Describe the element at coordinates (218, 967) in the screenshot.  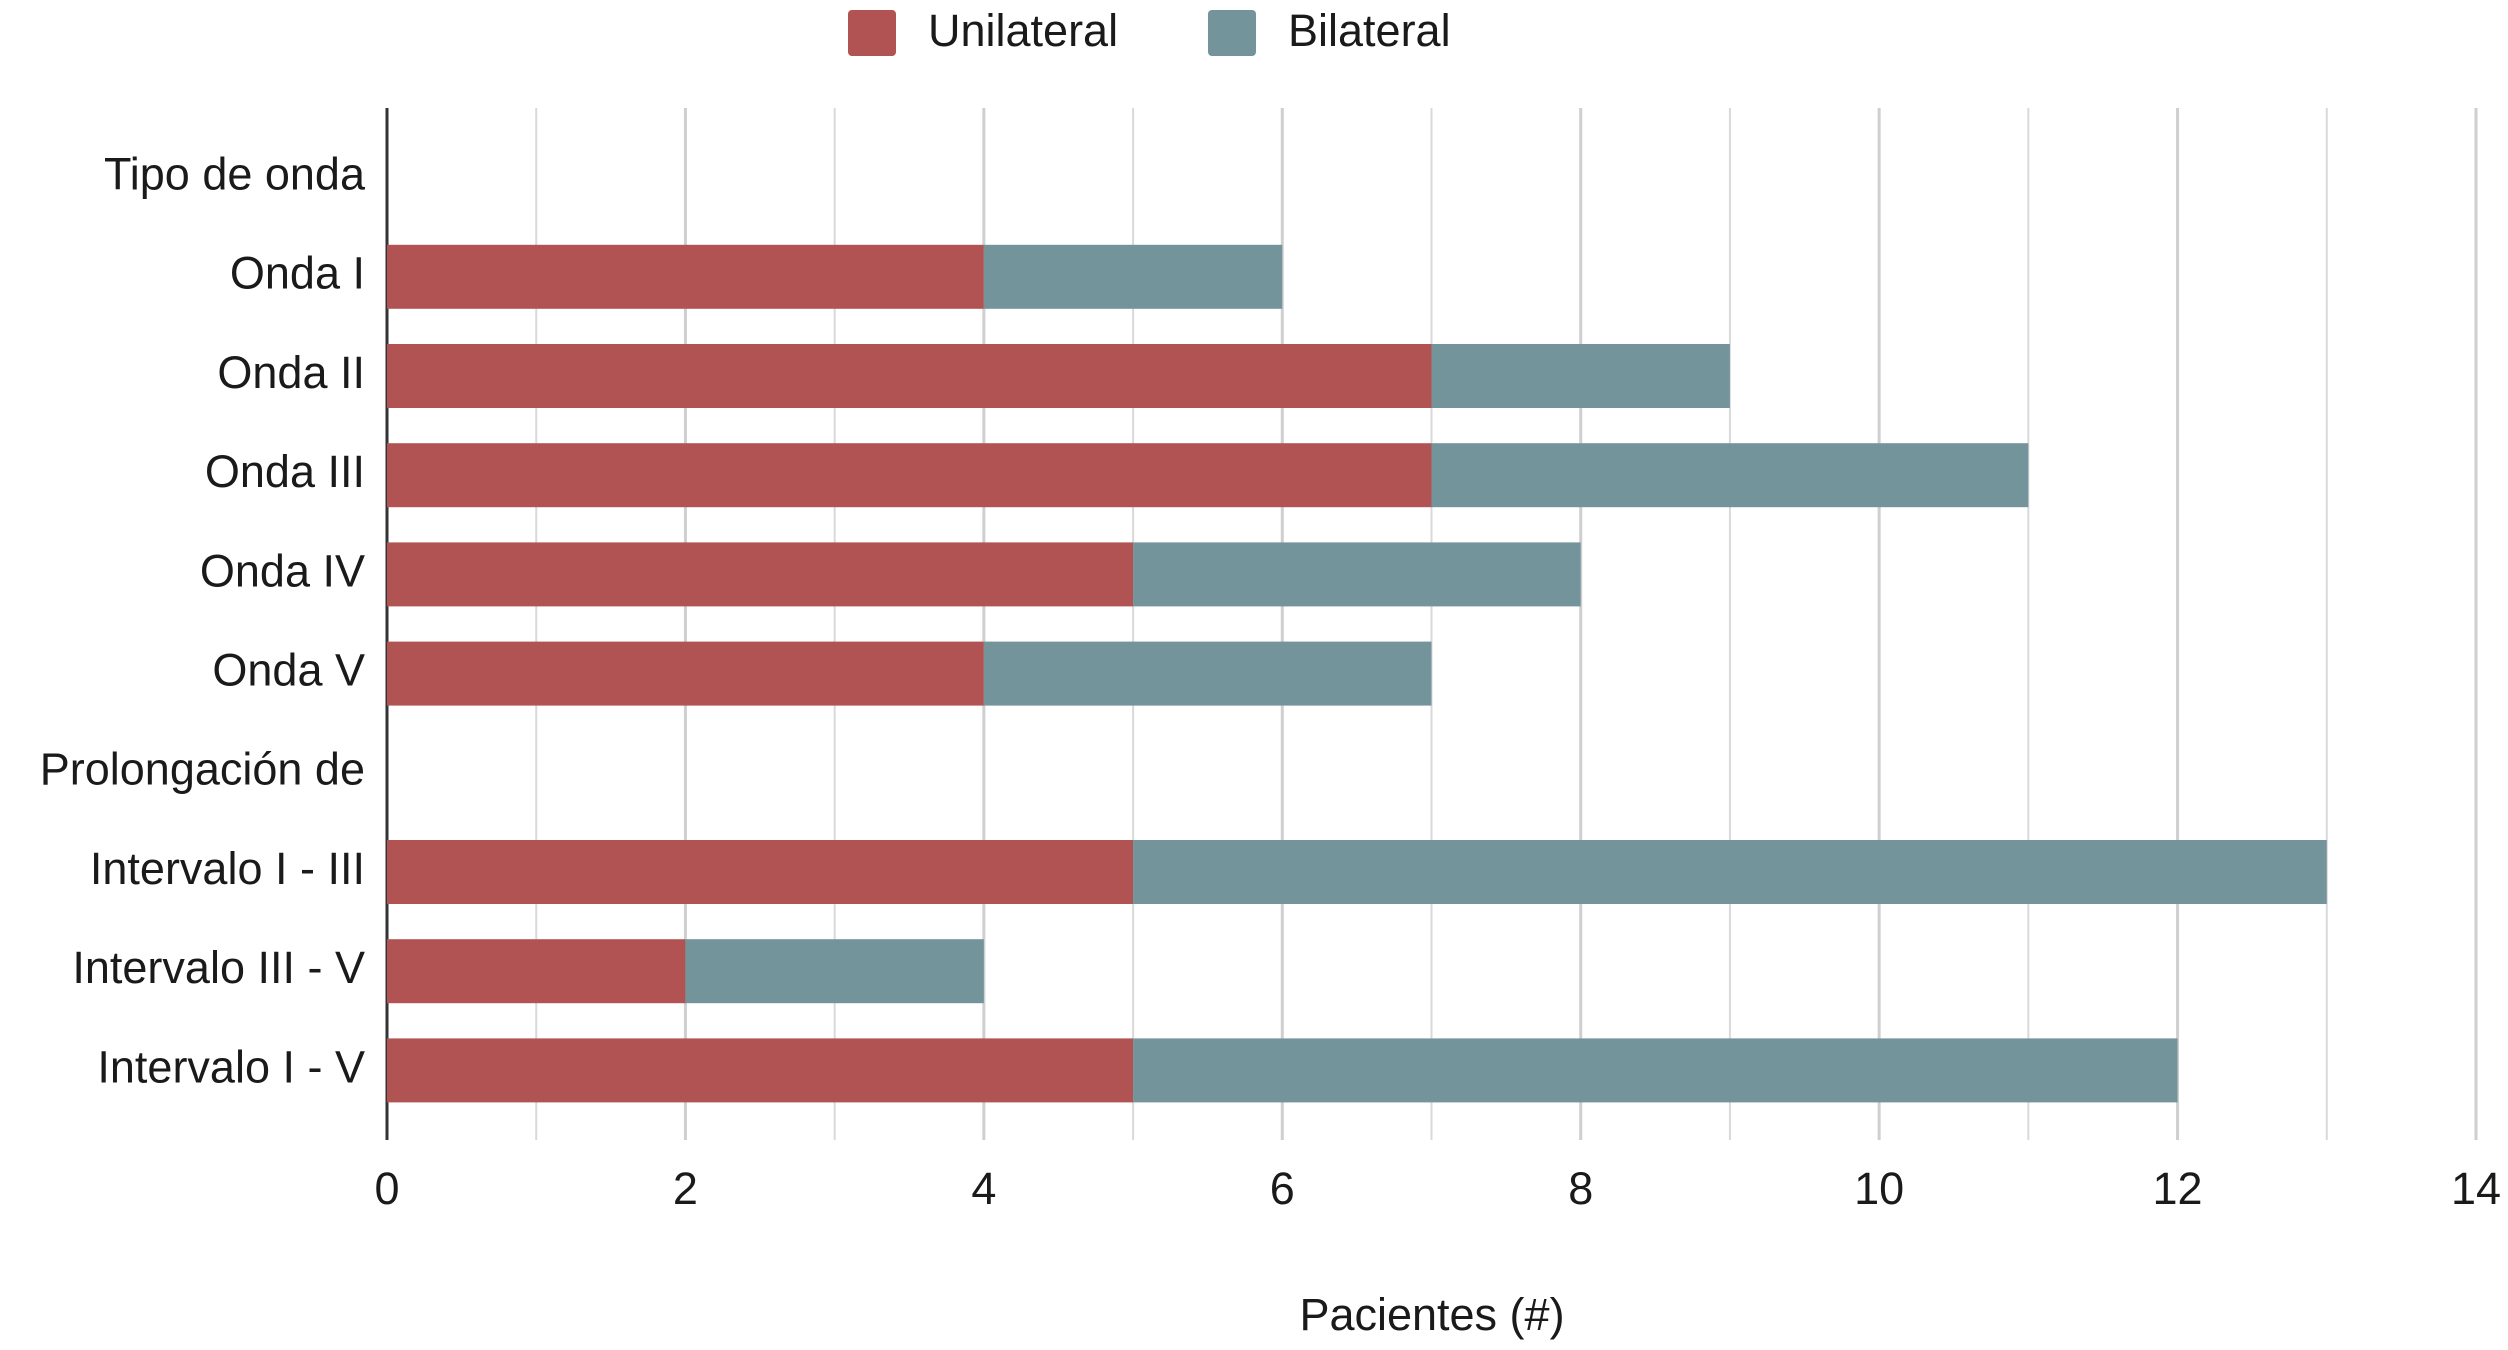
I see `y-tick-label: Intervalo III - V` at that location.